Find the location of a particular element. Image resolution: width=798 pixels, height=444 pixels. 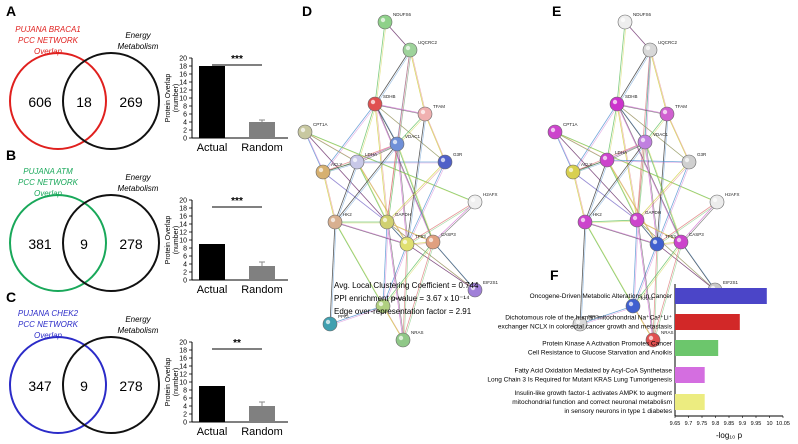

network-node-label: LDHA is located at coordinates (621, 152).